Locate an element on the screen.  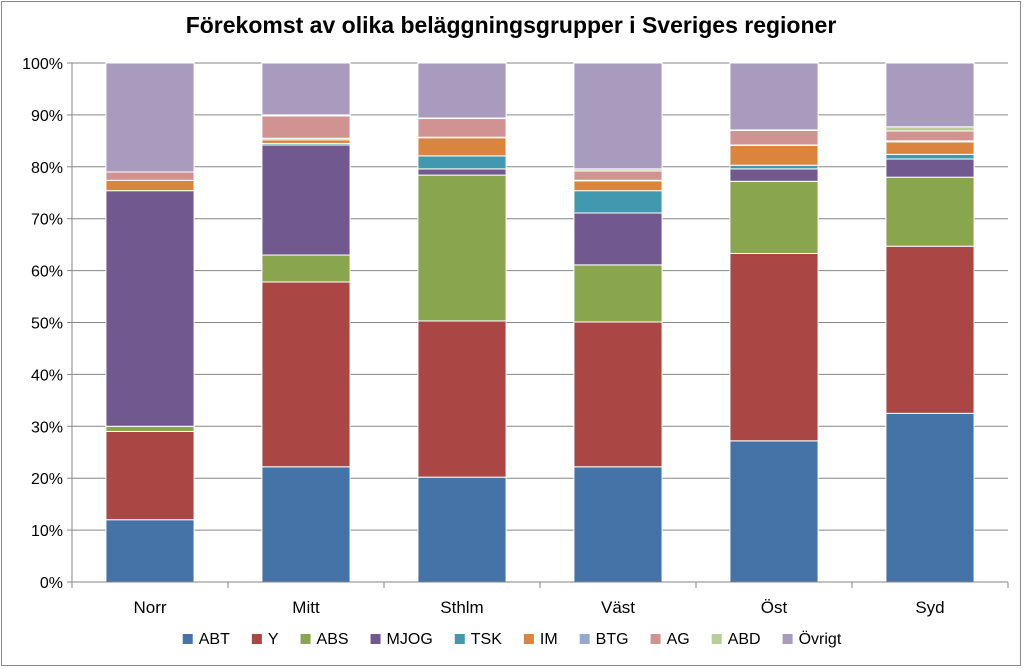
legend-label: IM is located at coordinates (549, 639).